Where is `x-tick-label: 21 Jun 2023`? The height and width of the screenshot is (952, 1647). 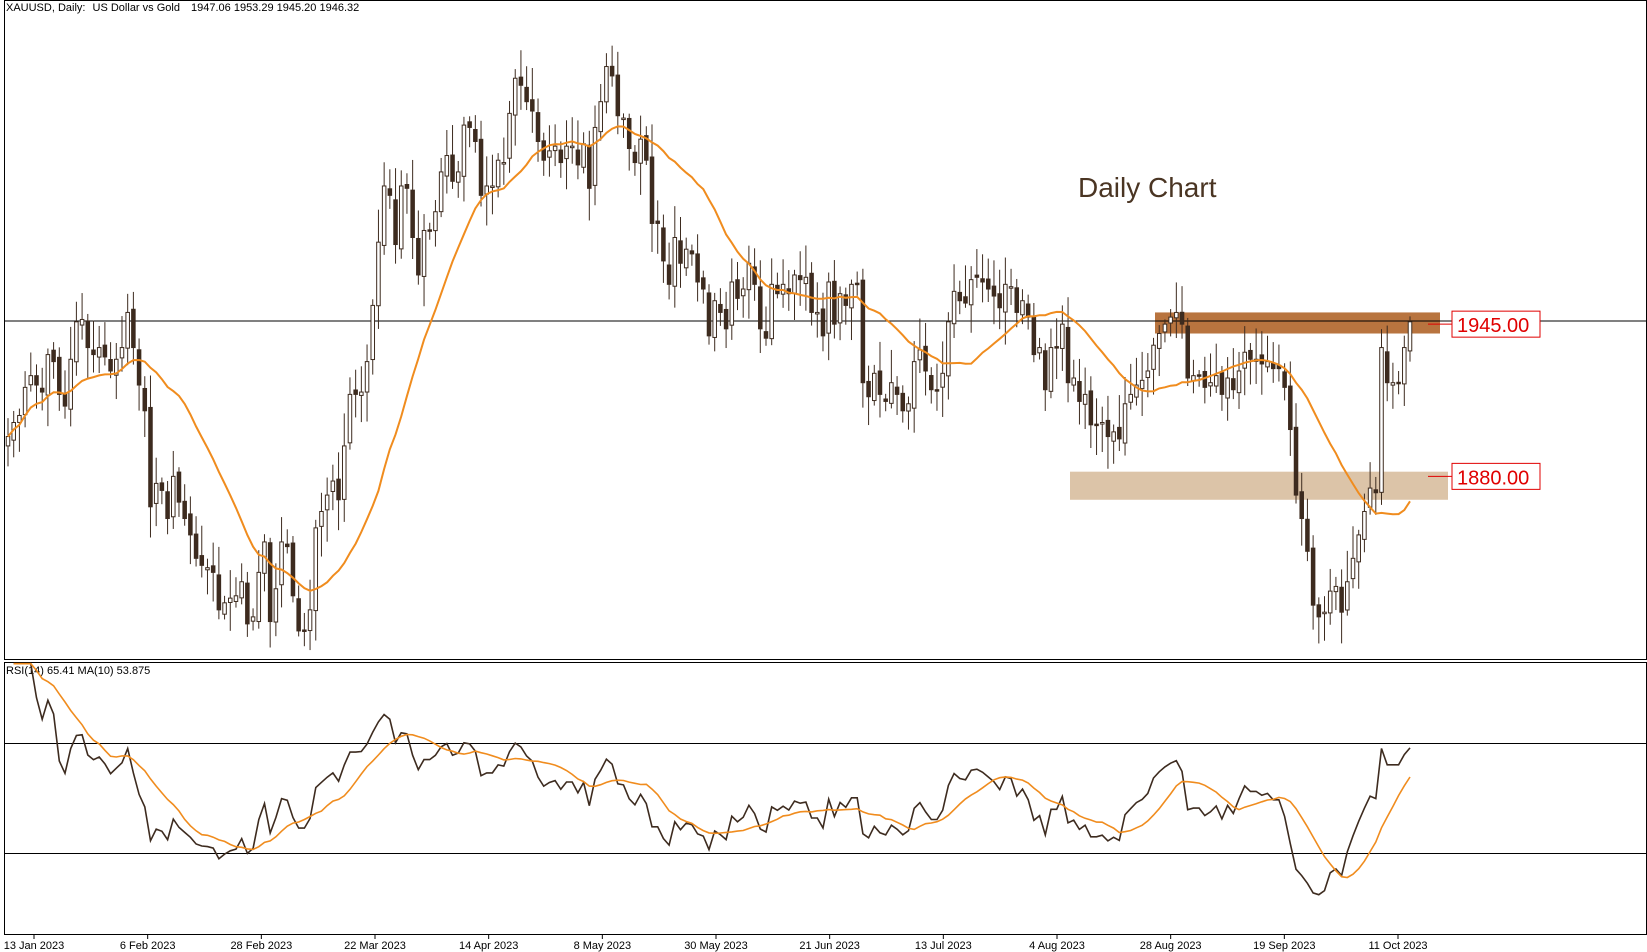 x-tick-label: 21 Jun 2023 is located at coordinates (829, 946).